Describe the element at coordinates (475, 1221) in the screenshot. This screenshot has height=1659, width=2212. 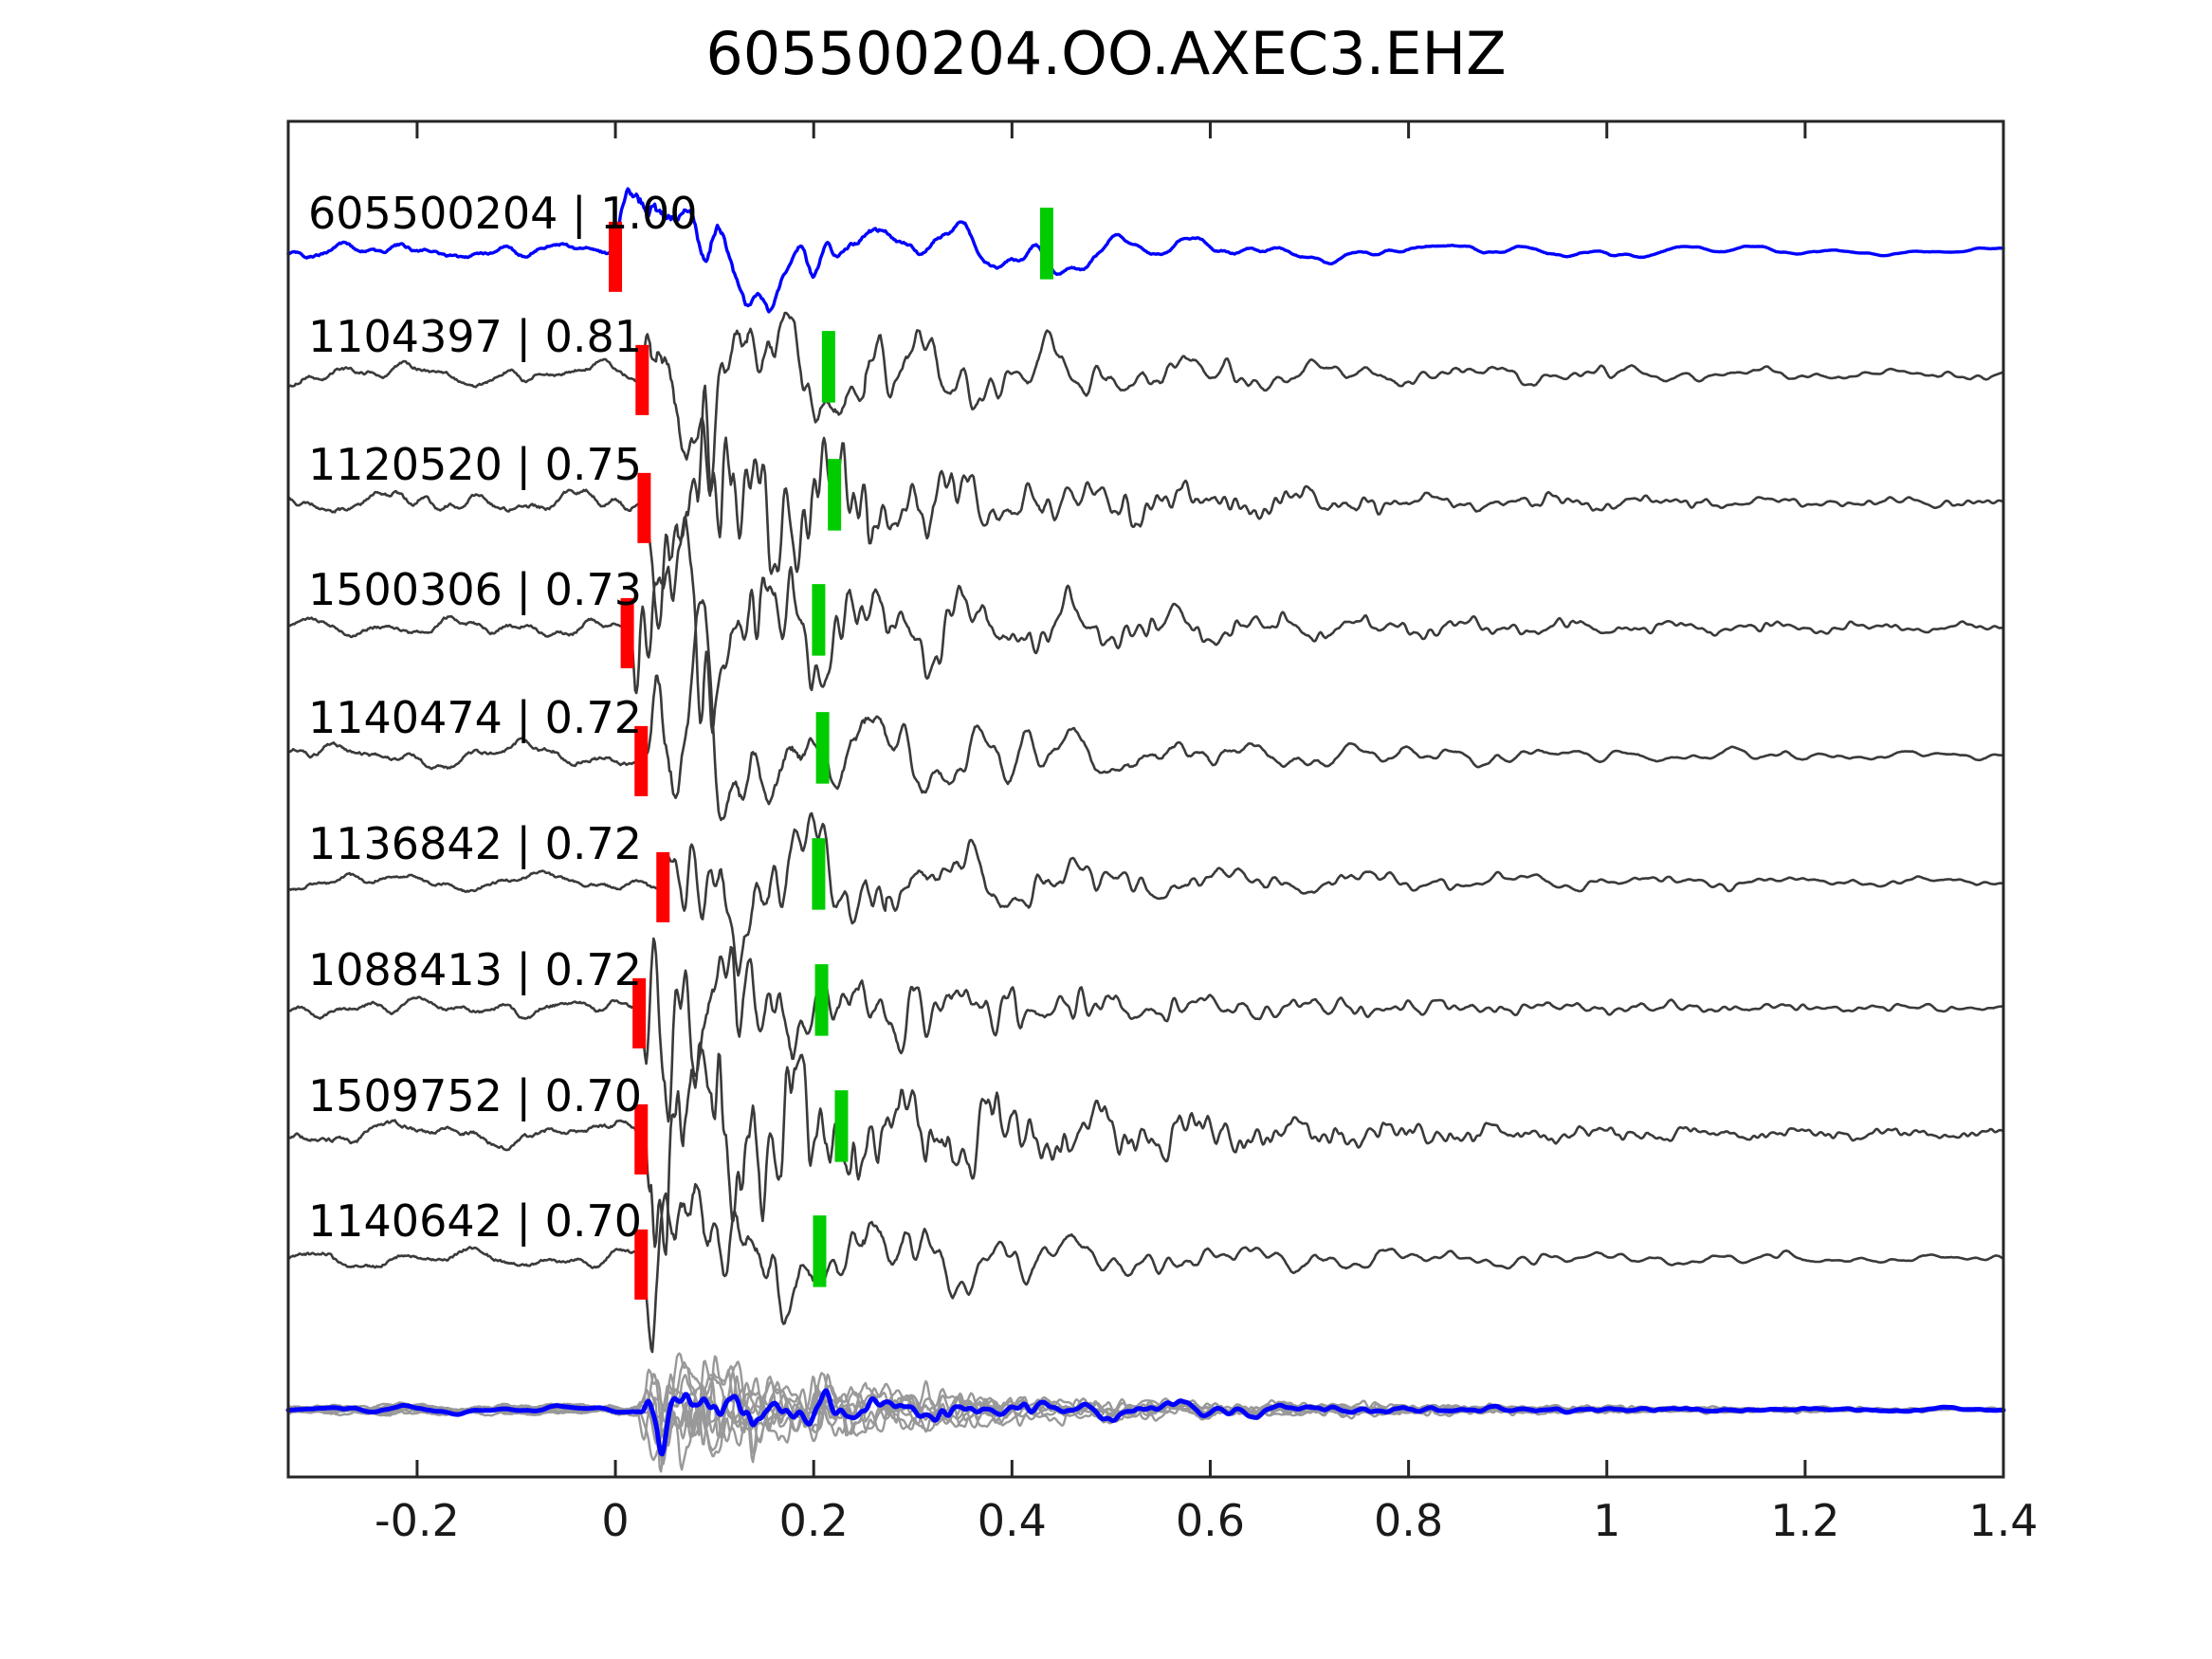
I see `trace-label: 1140642 | 0.70` at that location.